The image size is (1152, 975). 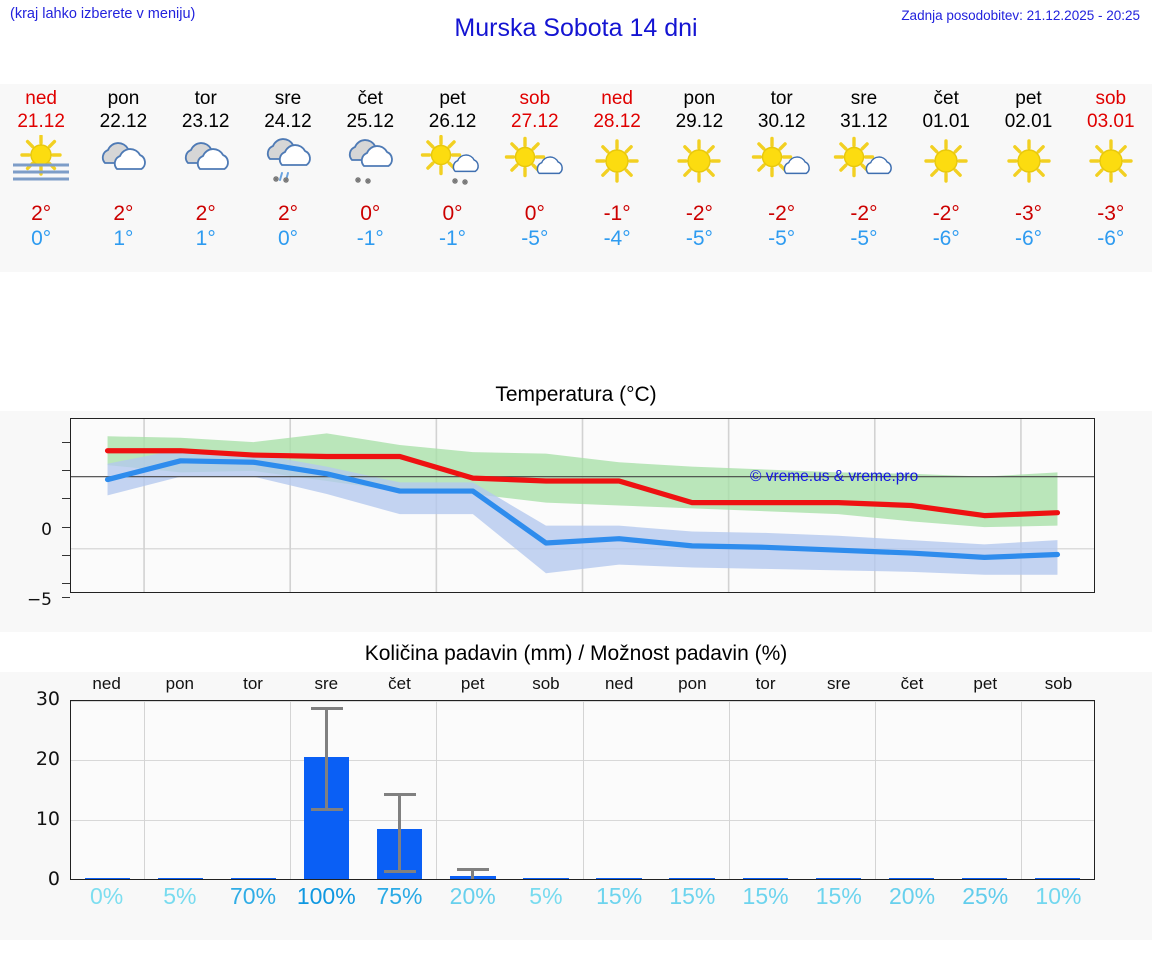 What do you see at coordinates (864, 178) in the screenshot?
I see `day-column-10: sre 31.12 -2° -5°` at bounding box center [864, 178].